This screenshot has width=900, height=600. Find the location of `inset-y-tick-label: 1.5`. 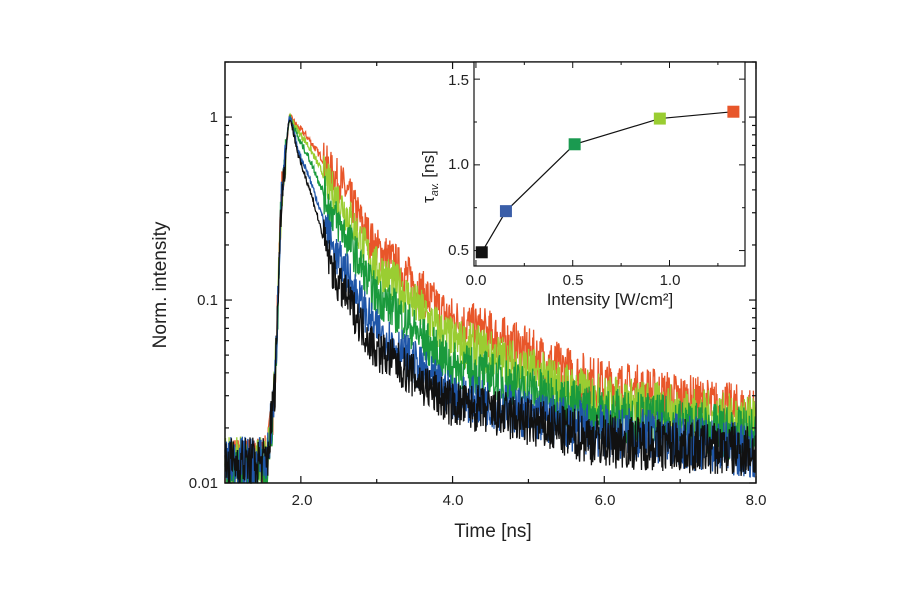

inset-y-tick-label: 1.5 is located at coordinates (458, 80).